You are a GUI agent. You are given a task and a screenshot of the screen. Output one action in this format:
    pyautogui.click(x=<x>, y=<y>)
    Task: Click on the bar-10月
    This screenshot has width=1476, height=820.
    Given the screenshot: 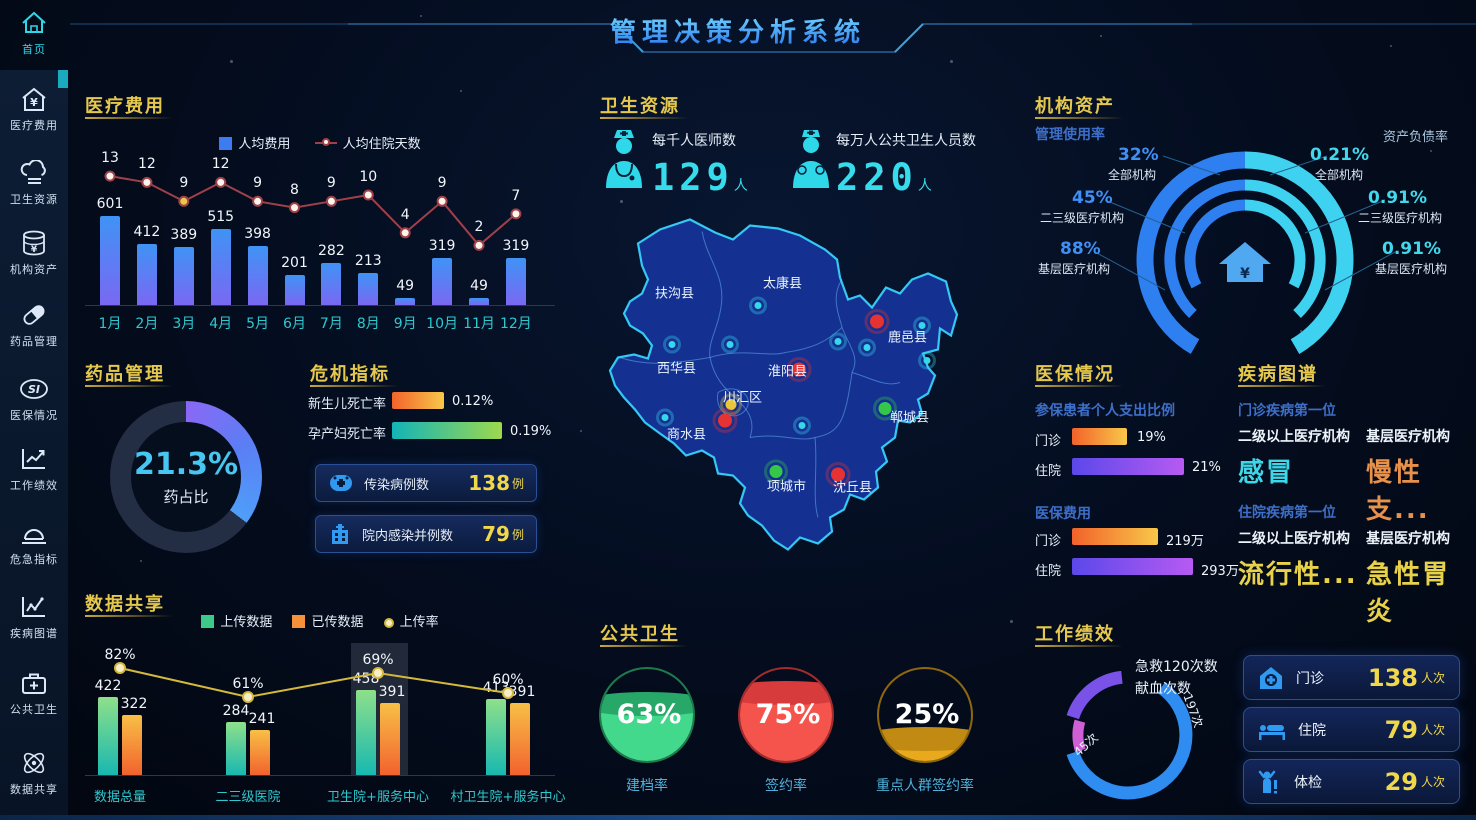 What is the action you would take?
    pyautogui.click(x=442, y=281)
    